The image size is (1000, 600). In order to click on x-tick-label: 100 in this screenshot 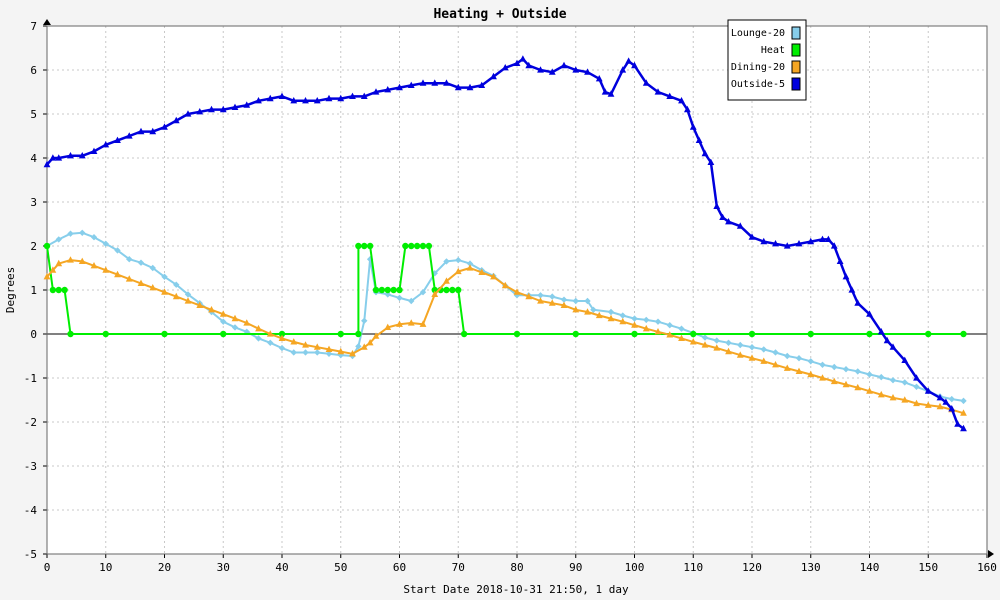, I will do `click(635, 567)`.